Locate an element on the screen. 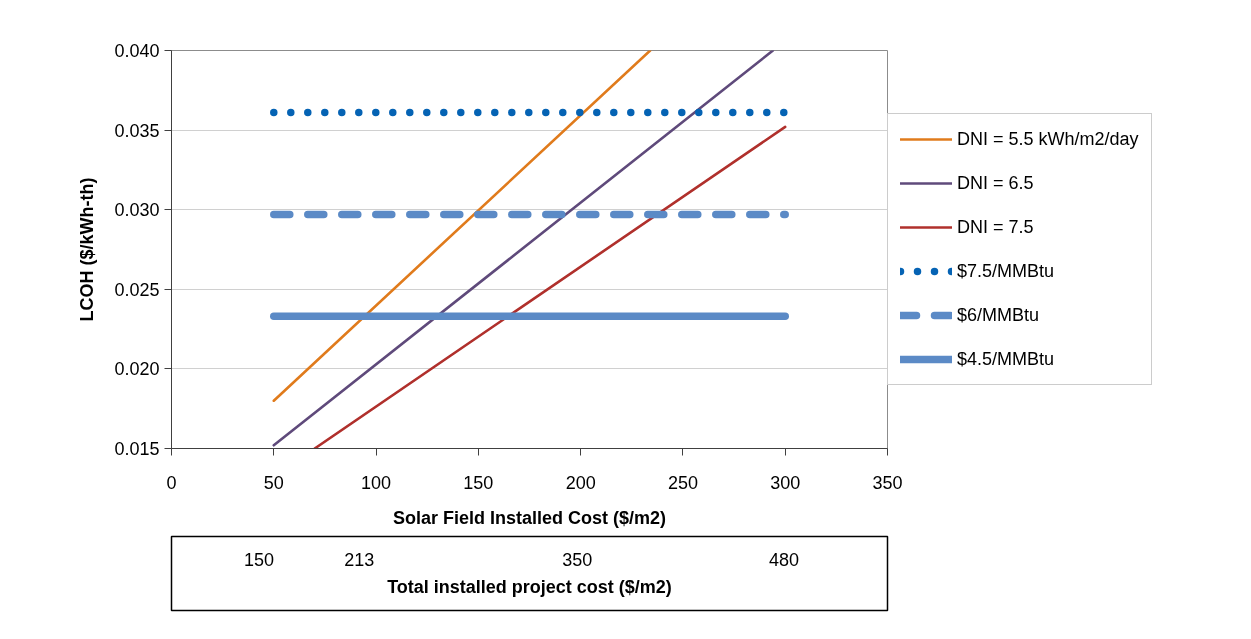  y-axis-title: LCOH ($/kWh-th) is located at coordinates (87, 249).